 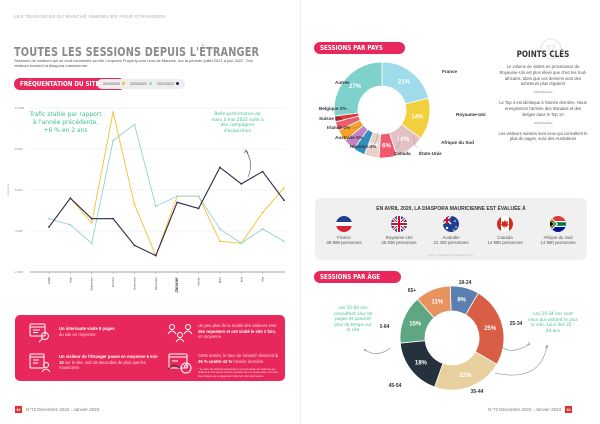 I want to click on label-belgique: Belgique 2%, so click(x=332, y=108).